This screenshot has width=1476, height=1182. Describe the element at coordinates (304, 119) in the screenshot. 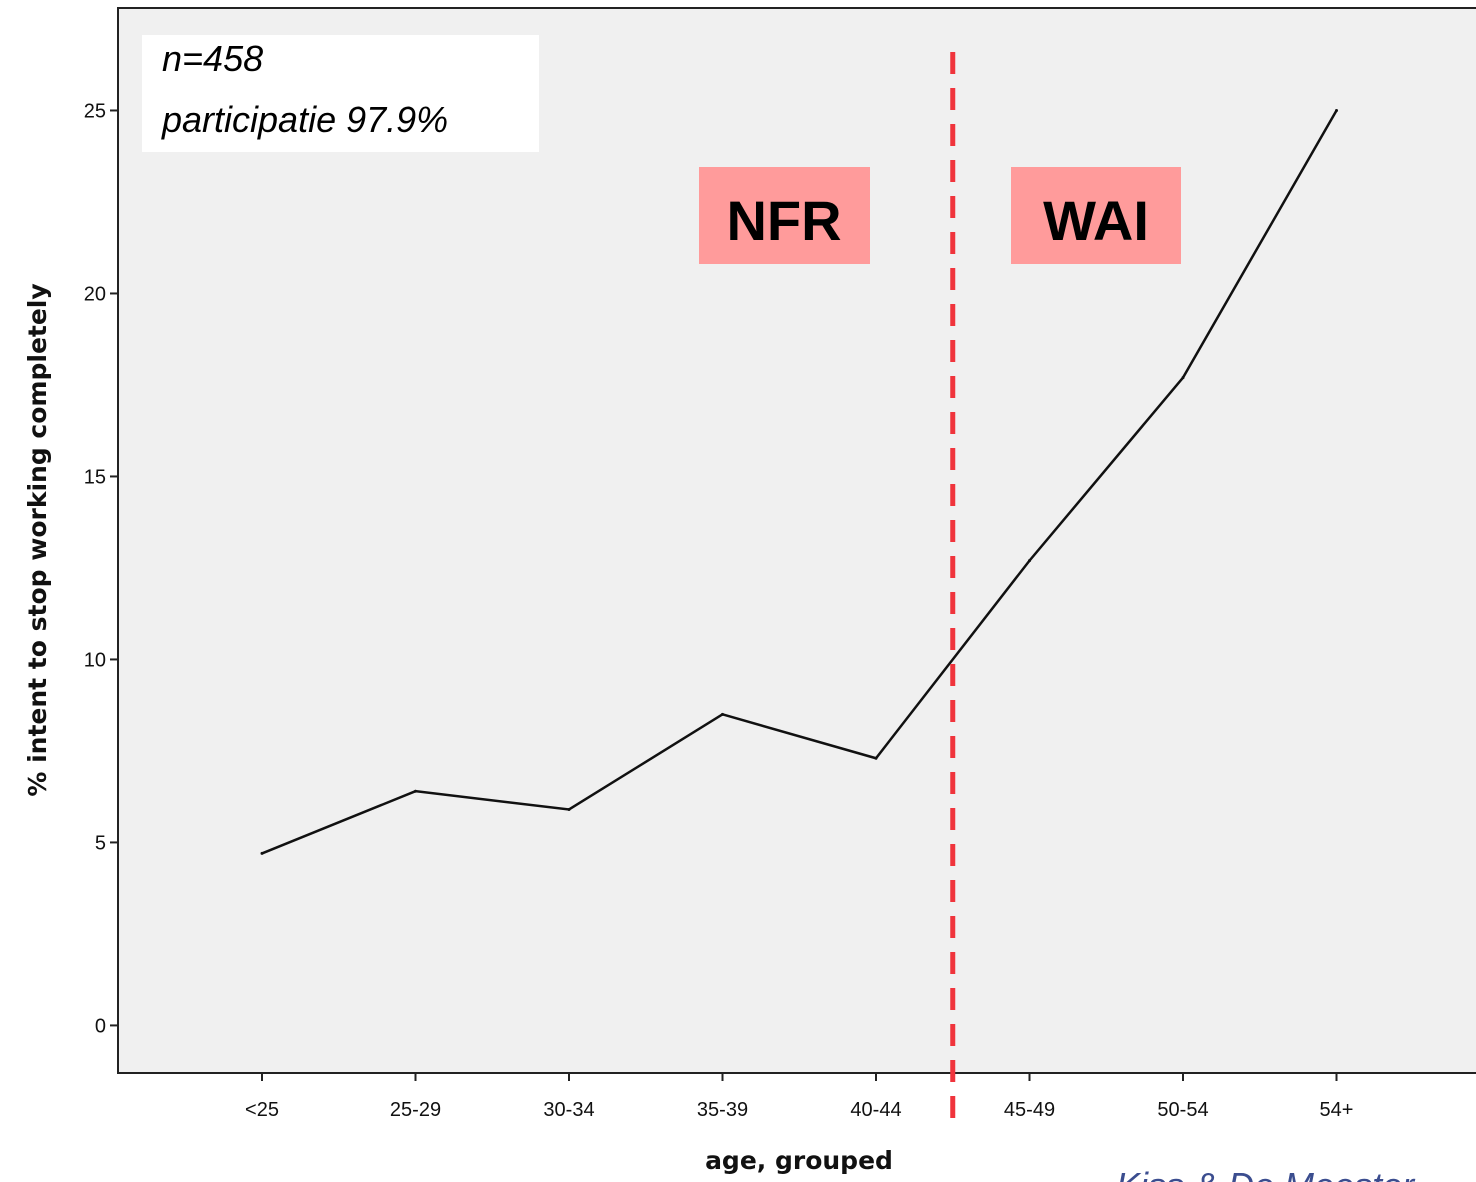

I see `participation-note: participatie 97.9%` at that location.